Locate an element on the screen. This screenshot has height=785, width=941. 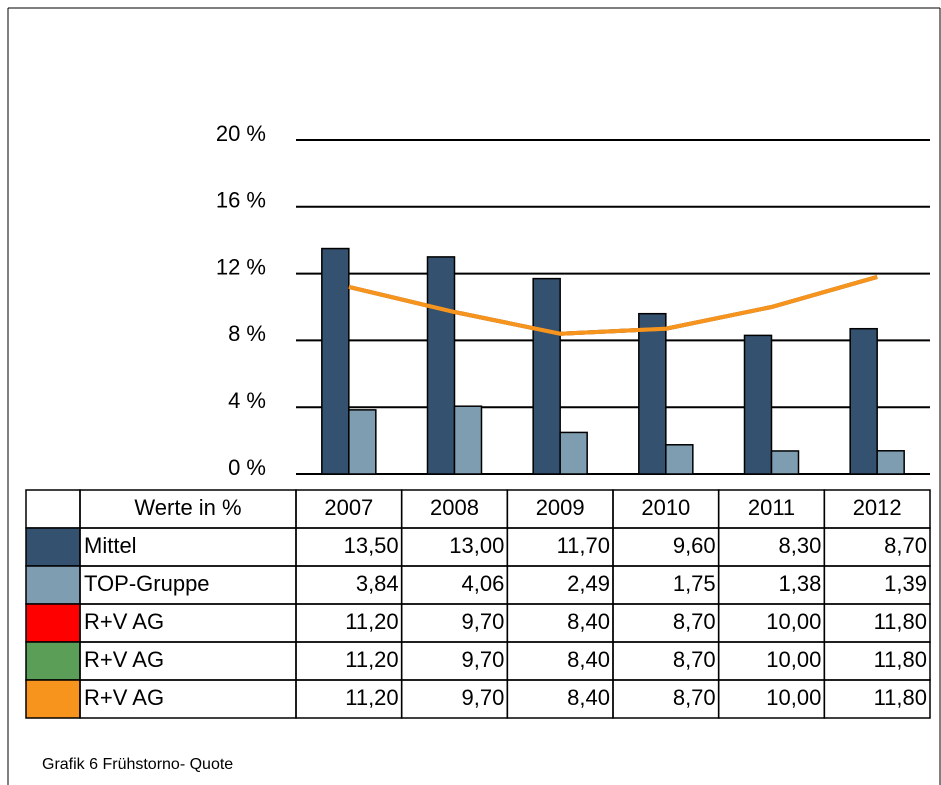
y-tick-label: 12 % is located at coordinates (241, 266).